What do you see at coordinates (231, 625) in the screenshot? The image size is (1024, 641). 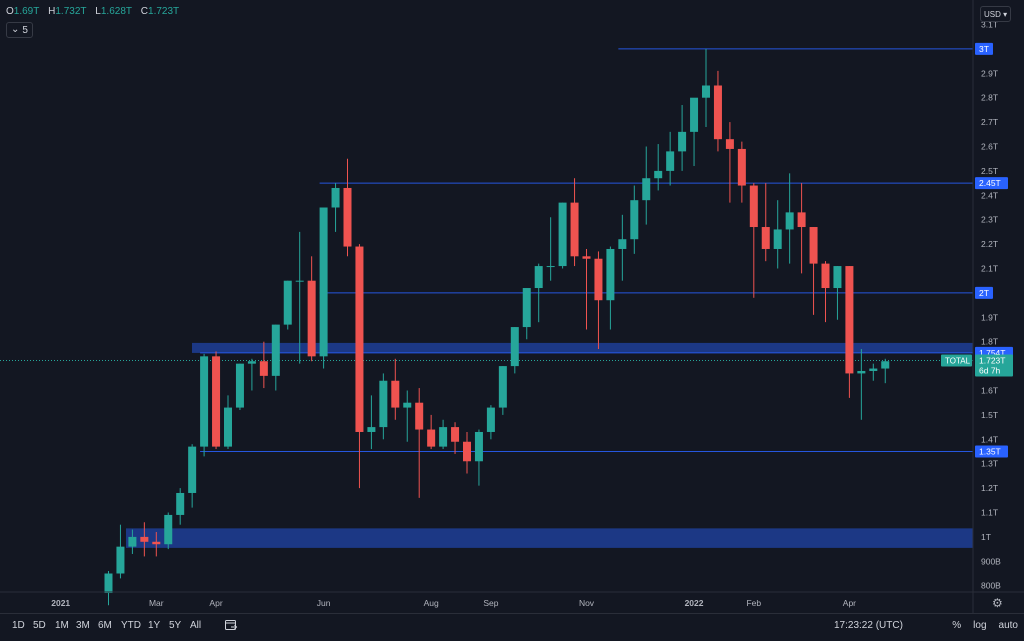 I see `date-range-icon` at bounding box center [231, 625].